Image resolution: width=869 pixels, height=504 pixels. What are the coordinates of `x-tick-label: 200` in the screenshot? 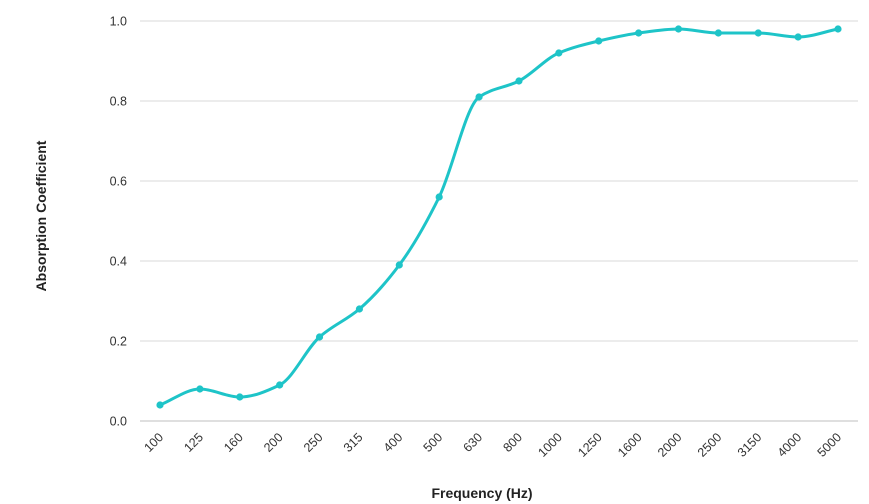 It's located at (273, 442).